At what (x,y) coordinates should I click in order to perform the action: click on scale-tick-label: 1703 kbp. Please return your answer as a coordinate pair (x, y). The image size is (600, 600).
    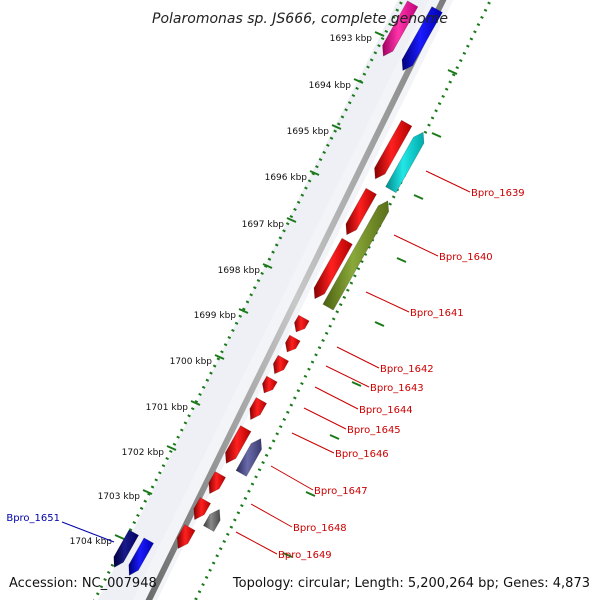
    Looking at the image, I should click on (119, 497).